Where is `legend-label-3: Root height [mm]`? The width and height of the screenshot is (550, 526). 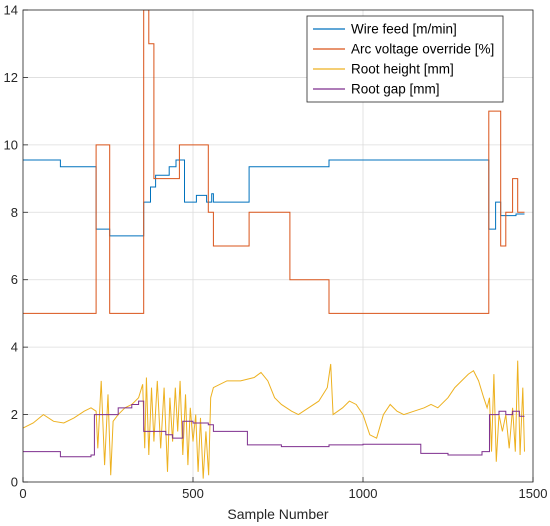
legend-label-3: Root height [mm] is located at coordinates (402, 69).